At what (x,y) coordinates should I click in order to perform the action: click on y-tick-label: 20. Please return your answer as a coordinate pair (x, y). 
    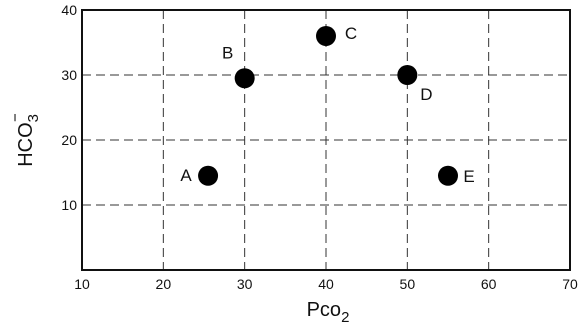
    Looking at the image, I should click on (69, 140).